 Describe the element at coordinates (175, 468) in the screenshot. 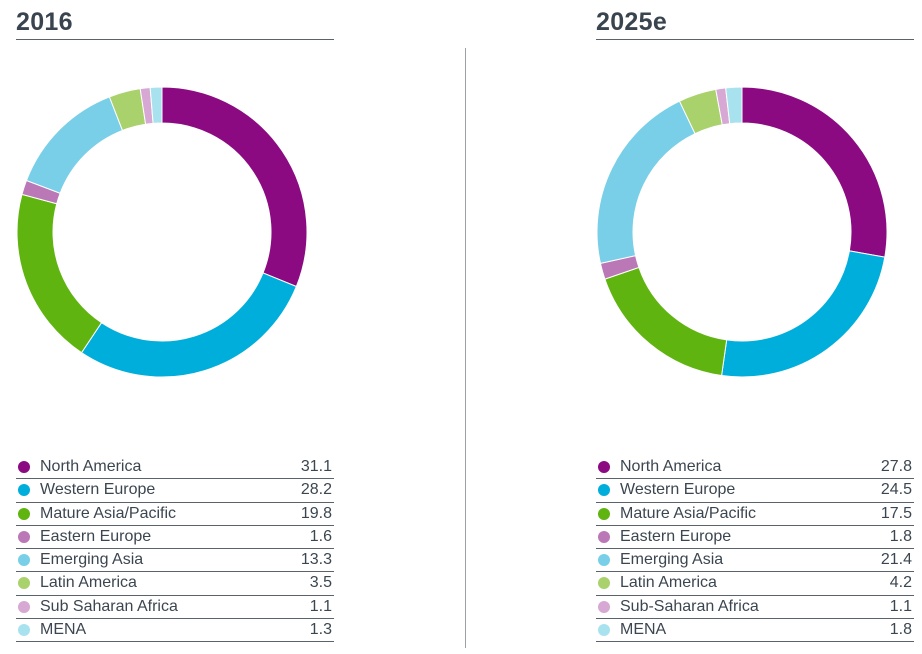

I see `legend-row: North America 31.1` at that location.